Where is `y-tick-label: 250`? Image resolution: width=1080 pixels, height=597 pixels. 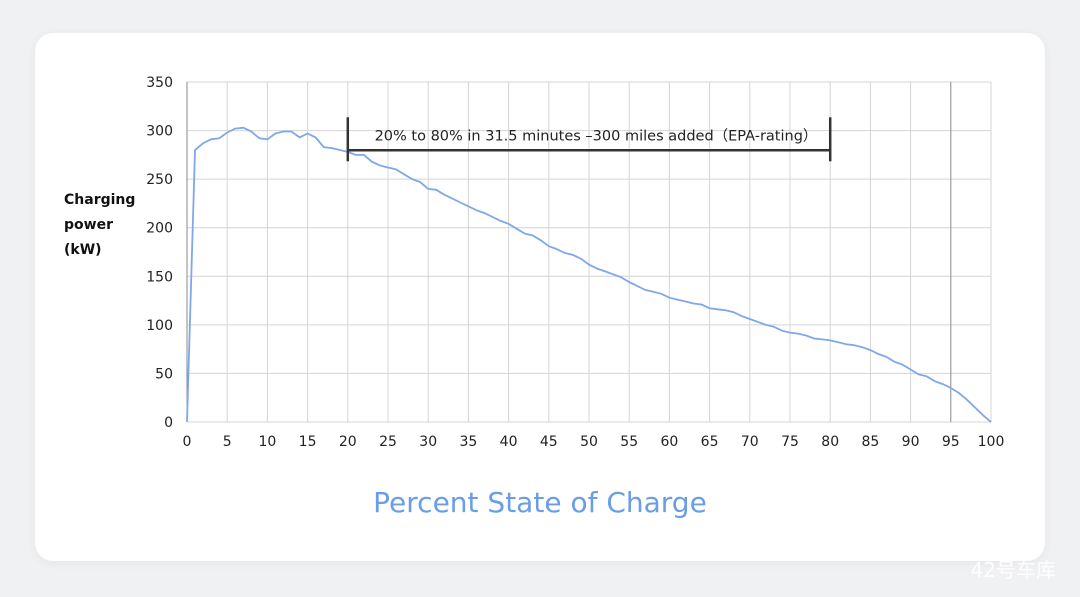 y-tick-label: 250 is located at coordinates (159, 180).